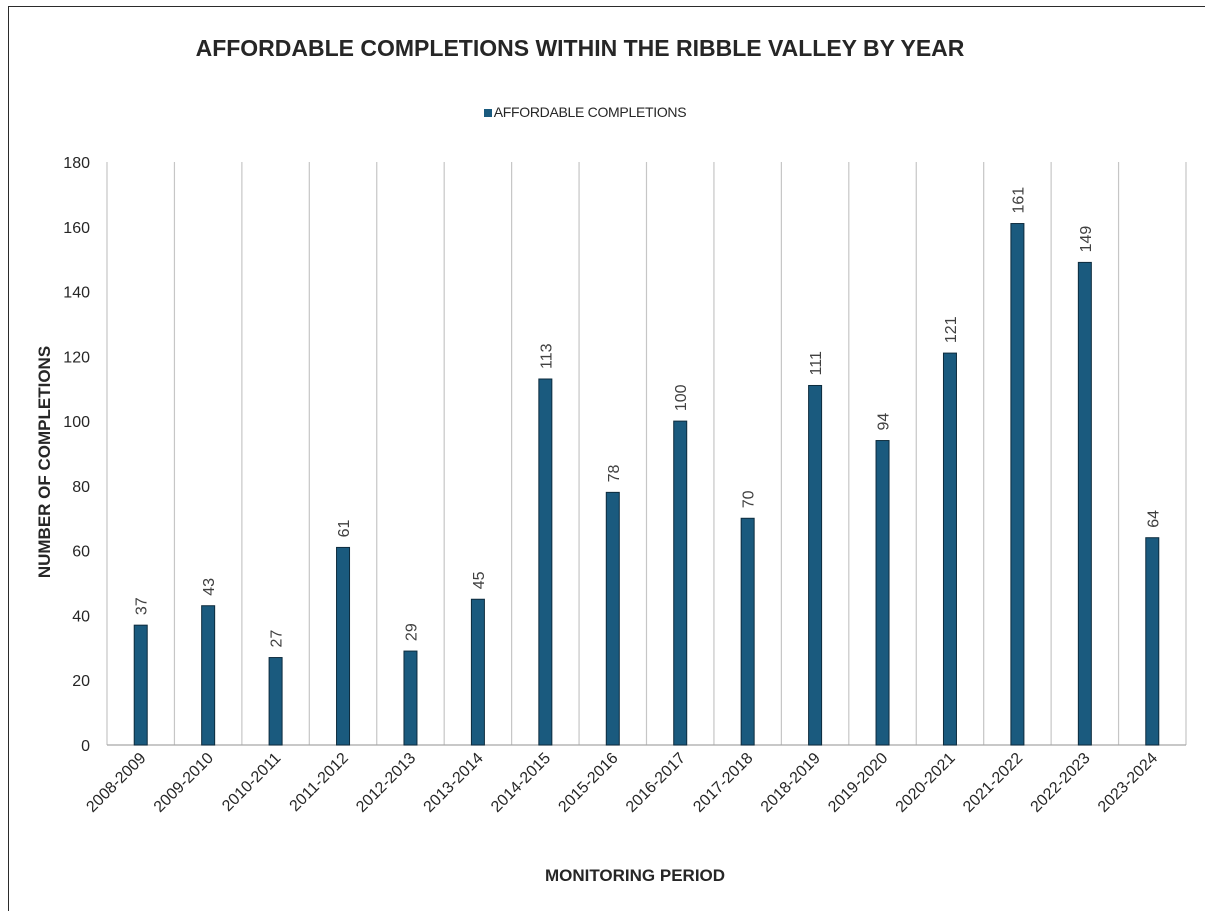  Describe the element at coordinates (411, 632) in the screenshot. I see `data-label: 29` at that location.